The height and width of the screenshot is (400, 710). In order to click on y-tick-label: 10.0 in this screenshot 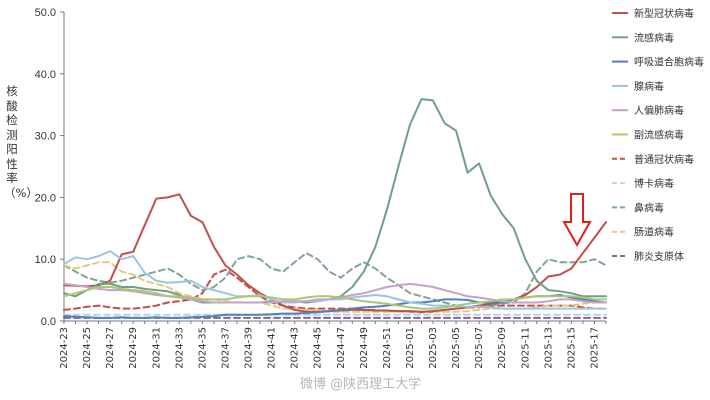, I will do `click(45, 260)`.